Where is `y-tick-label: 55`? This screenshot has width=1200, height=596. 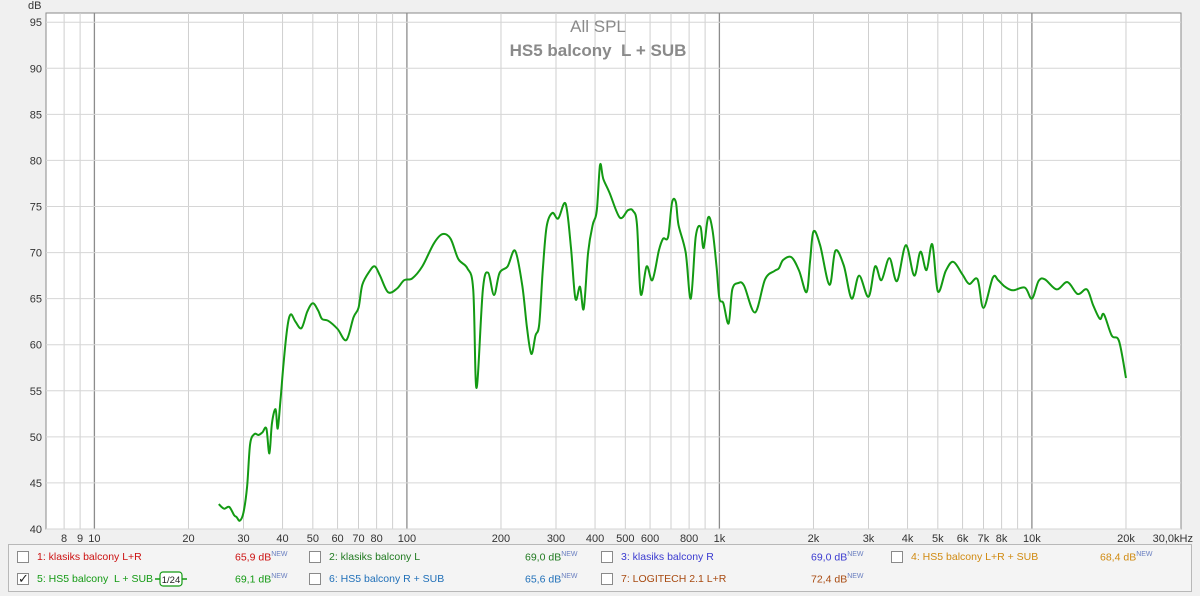 y-tick-label: 55 is located at coordinates (36, 392).